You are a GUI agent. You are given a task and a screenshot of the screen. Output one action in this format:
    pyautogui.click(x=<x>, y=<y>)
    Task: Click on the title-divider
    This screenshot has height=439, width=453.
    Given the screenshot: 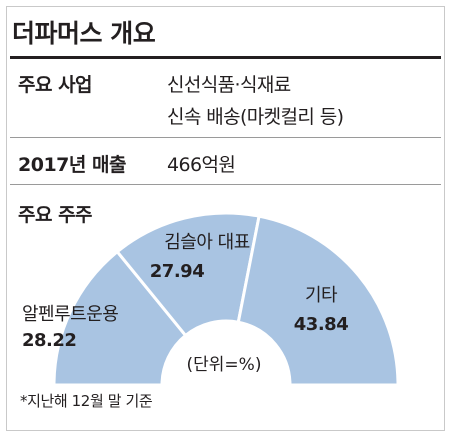 What is the action you would take?
    pyautogui.click(x=225, y=57)
    